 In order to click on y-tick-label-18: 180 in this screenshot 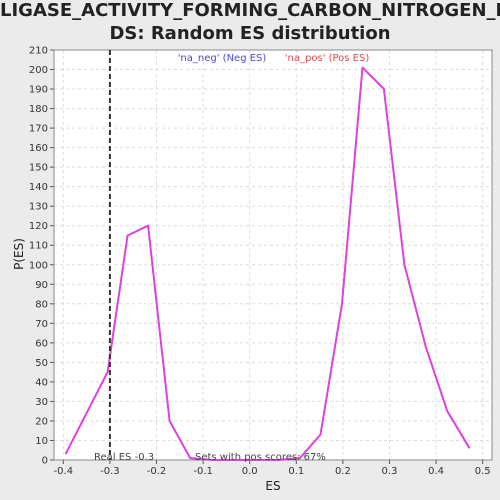, I will do `click(38, 109)`.